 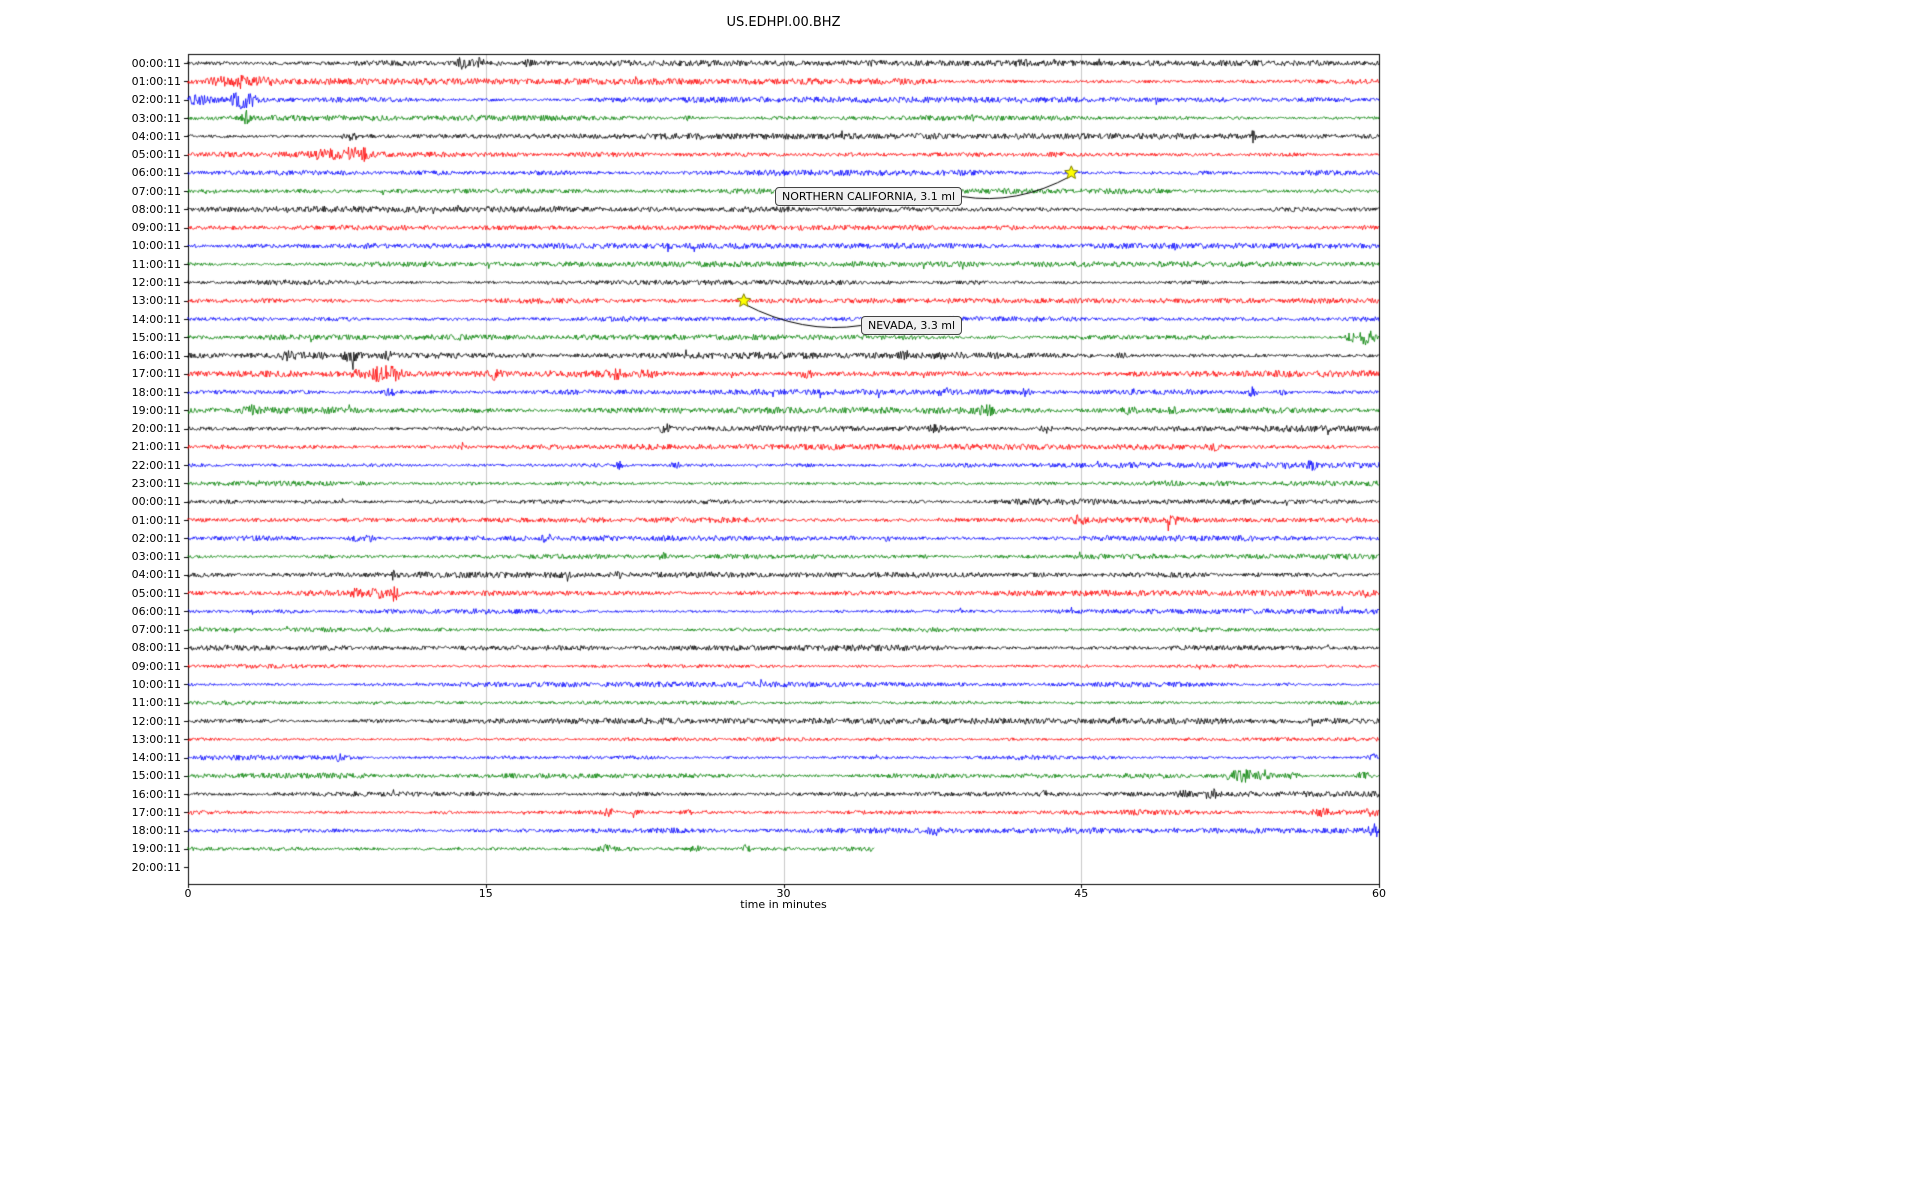 I want to click on station-title: US.EDHPI.00.BHZ, so click(x=783, y=22).